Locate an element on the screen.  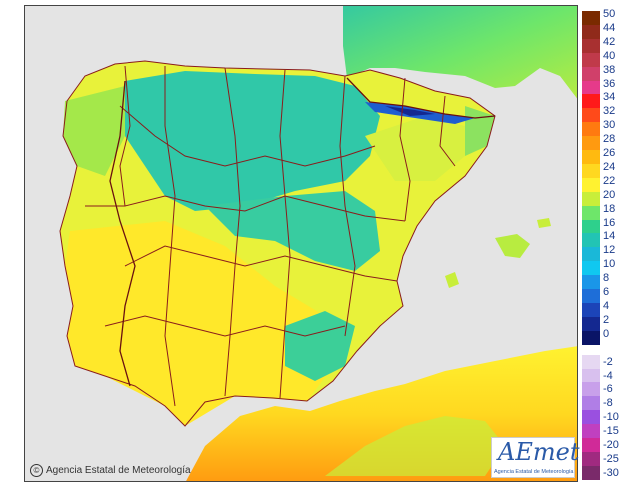
aemet-logo-title: AEmet is located at coordinates (539, 452).